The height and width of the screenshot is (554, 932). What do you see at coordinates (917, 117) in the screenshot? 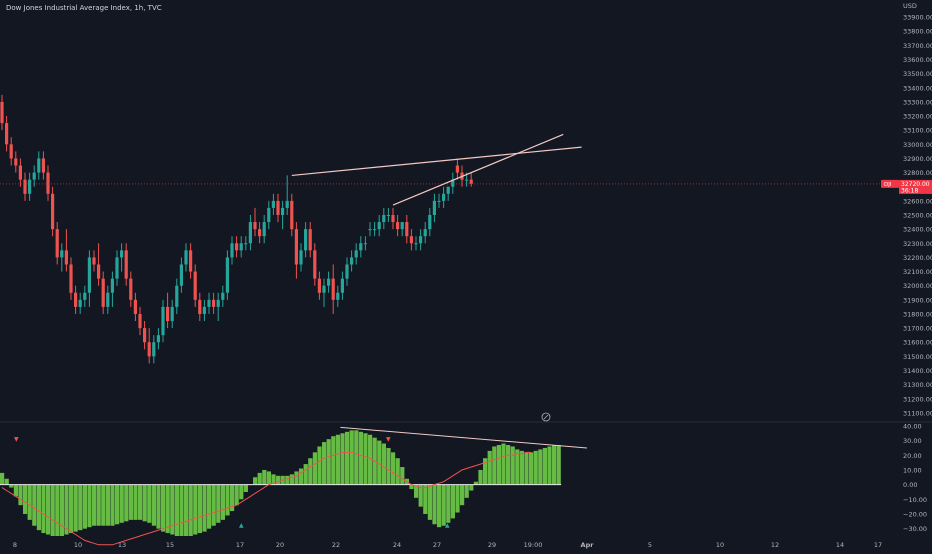
I see `price-tick-label: 33200.00` at bounding box center [917, 117].